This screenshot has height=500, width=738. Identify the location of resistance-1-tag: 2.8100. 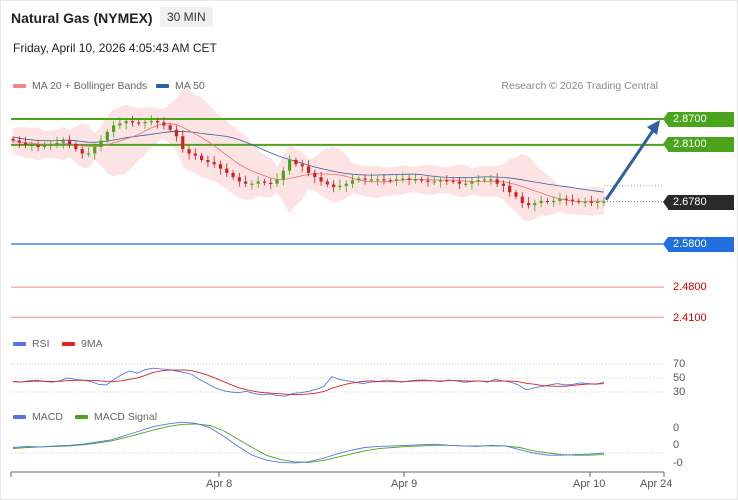
(698, 144).